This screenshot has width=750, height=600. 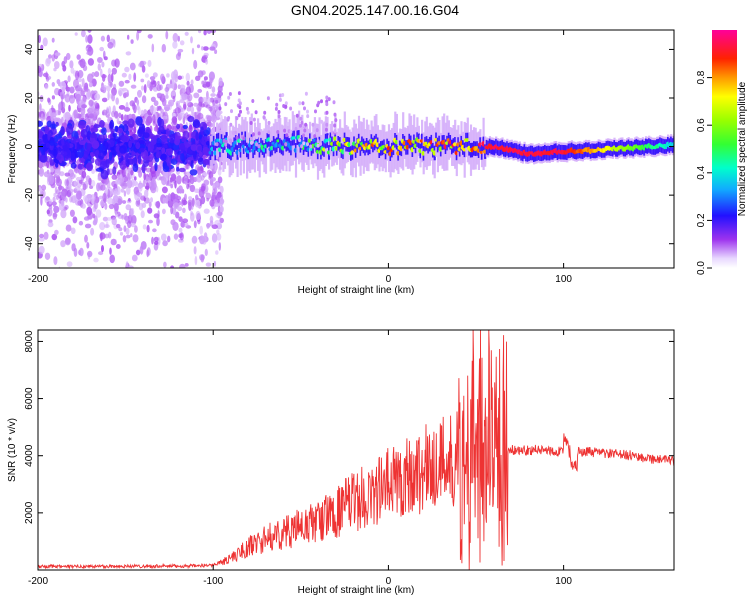 I want to click on colorbar-label: Normalized spectral amplitude, so click(x=742, y=148).